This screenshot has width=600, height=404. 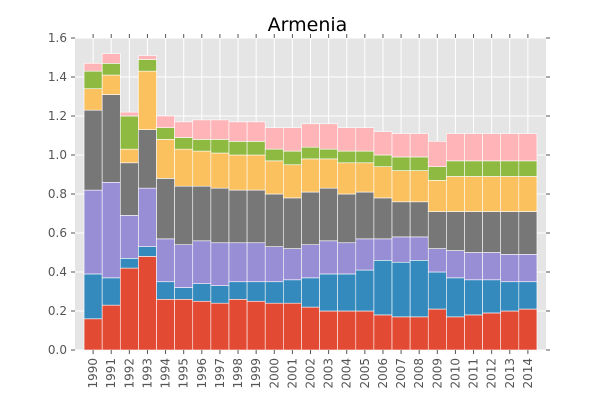 I want to click on x-tick-label: 1993, so click(x=147, y=373).